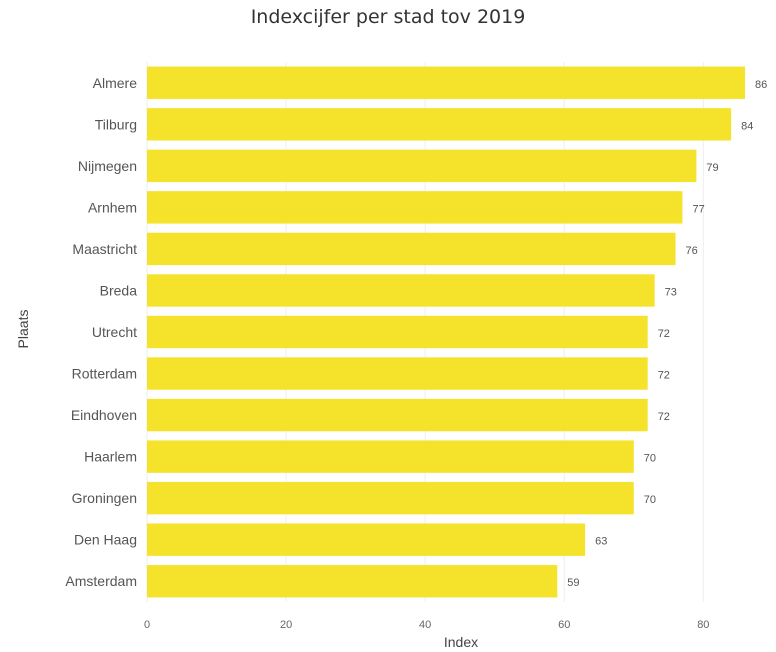  What do you see at coordinates (107, 166) in the screenshot?
I see `y-tick-label: Nijmegen` at bounding box center [107, 166].